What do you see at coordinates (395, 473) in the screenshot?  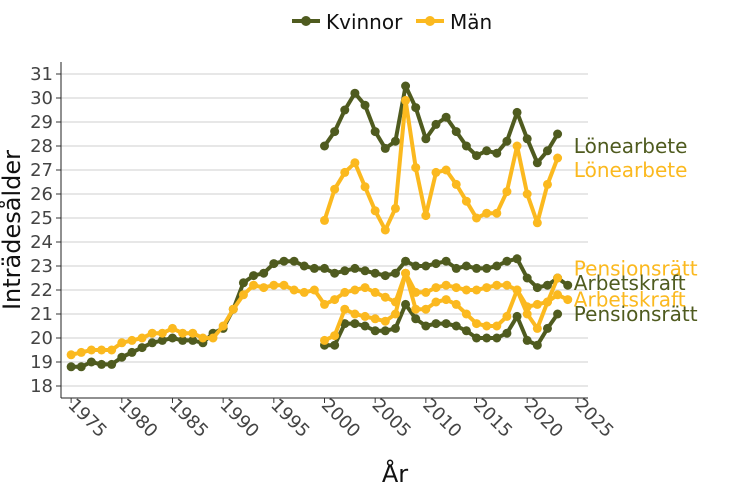 I see `x-axis-title: År` at bounding box center [395, 473].